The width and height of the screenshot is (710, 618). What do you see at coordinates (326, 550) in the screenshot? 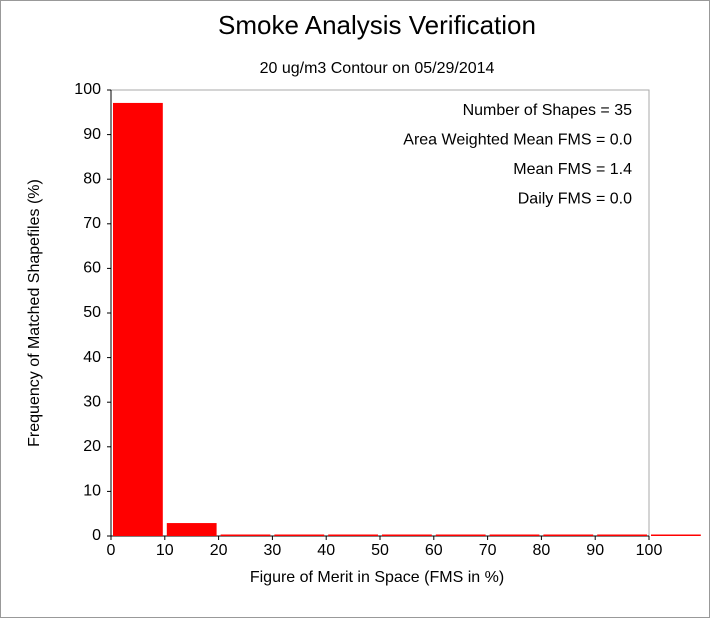
I see `x-tick-label: 40` at bounding box center [326, 550].